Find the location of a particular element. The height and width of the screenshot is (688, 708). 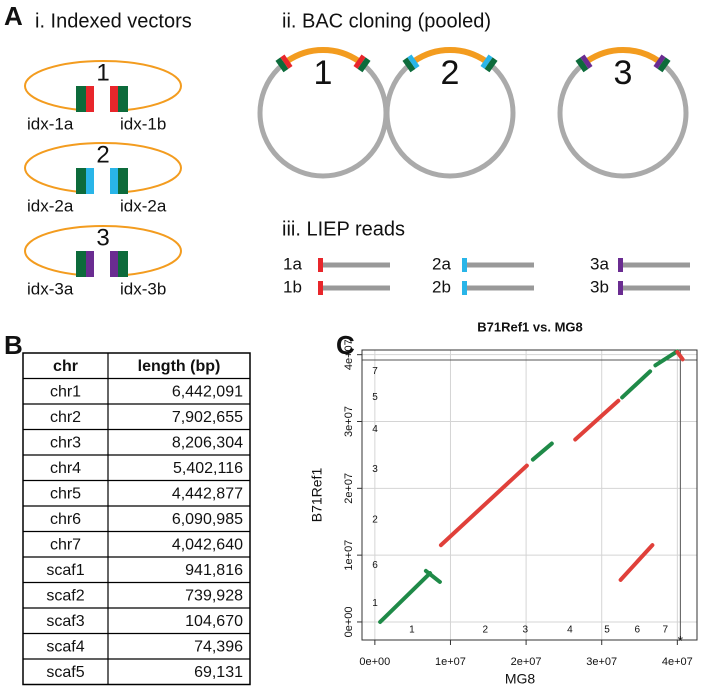

table-cell: scaf4 is located at coordinates (65, 646).